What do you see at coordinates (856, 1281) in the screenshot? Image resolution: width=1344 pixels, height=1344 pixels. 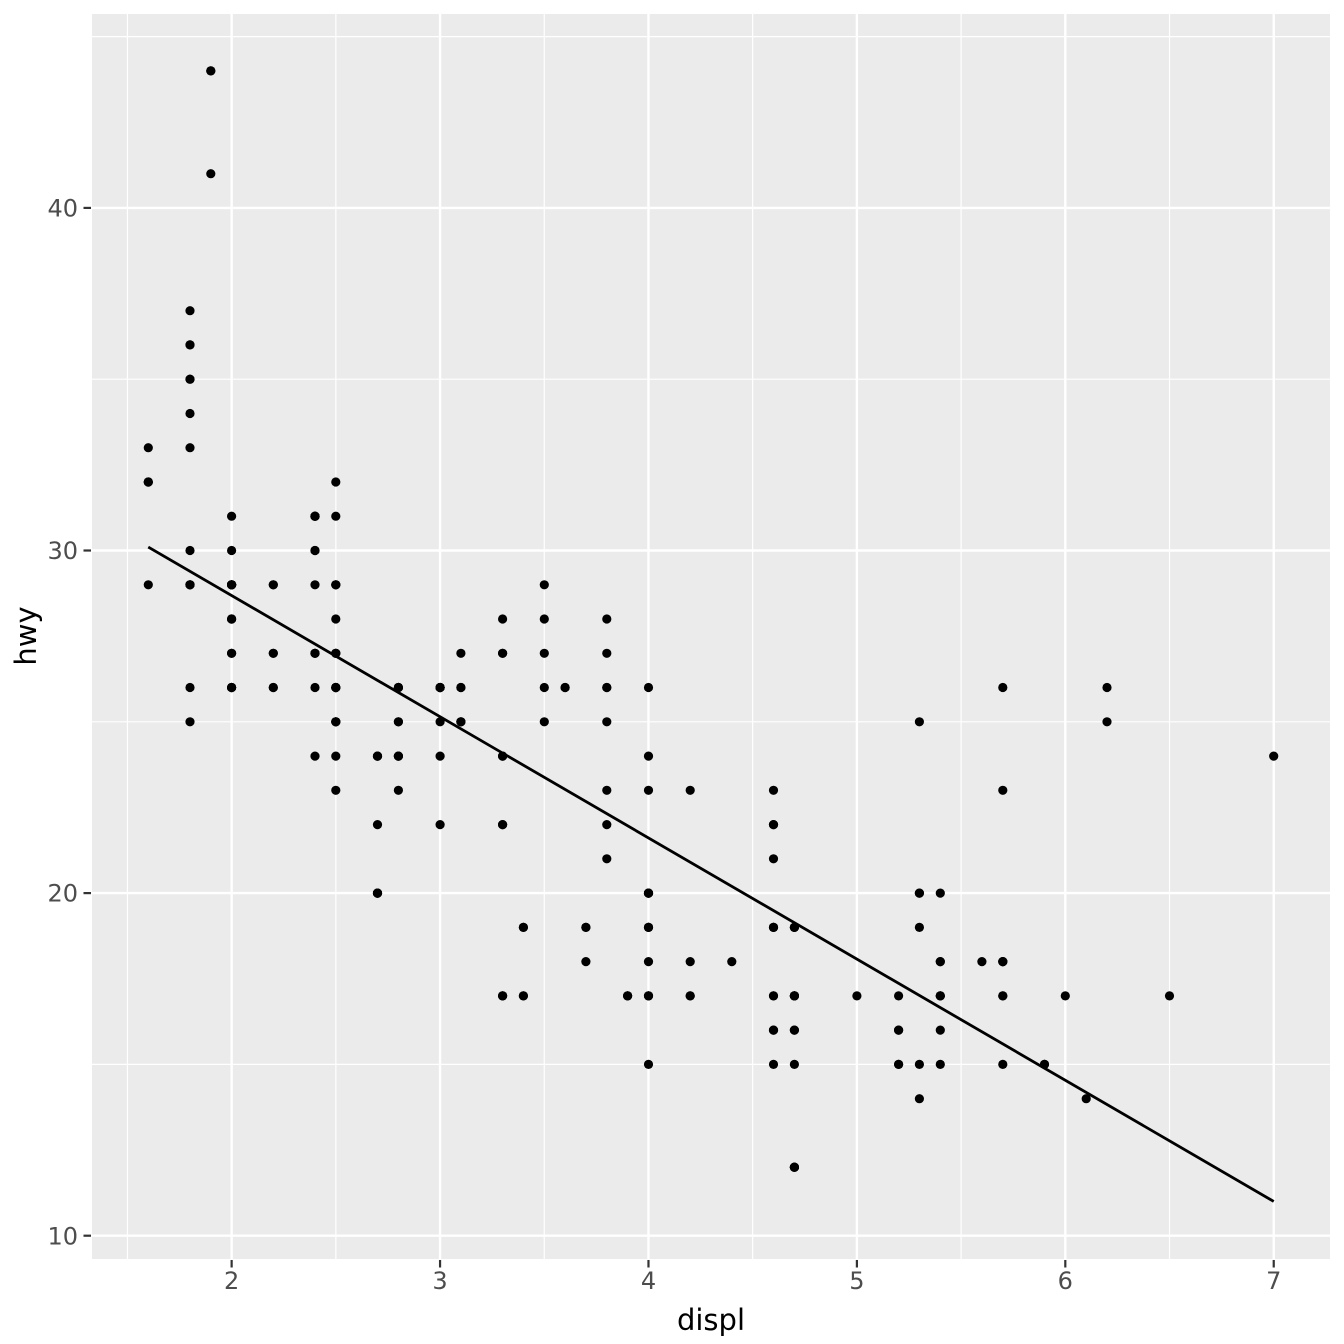 I see `x-tick-label: 5` at bounding box center [856, 1281].